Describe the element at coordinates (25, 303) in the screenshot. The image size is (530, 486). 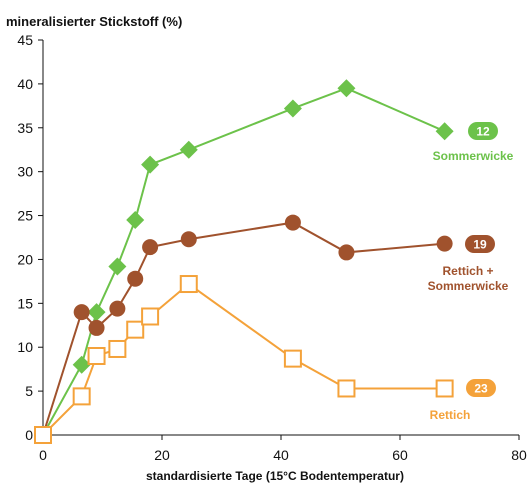
I see `y-tick-label: 15` at that location.